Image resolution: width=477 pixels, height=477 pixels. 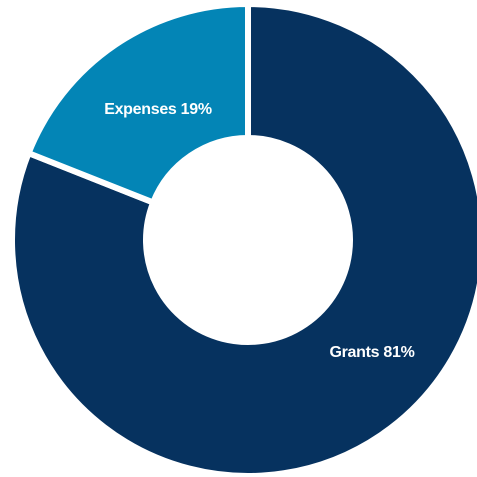 What do you see at coordinates (371, 352) in the screenshot?
I see `slice-label-grants: Grants 81%` at bounding box center [371, 352].